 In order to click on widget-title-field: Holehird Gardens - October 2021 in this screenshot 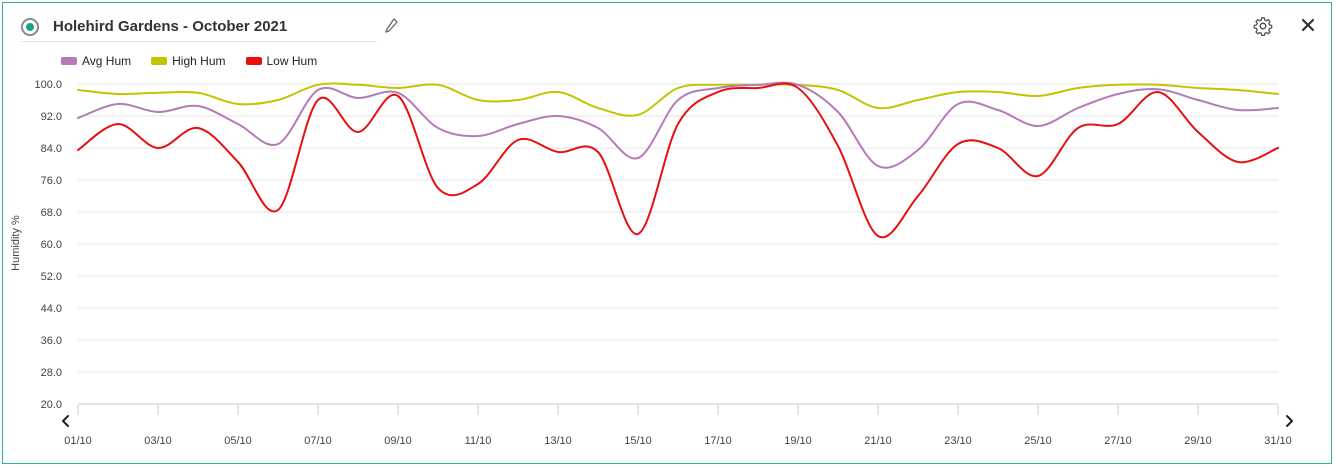, I will do `click(199, 28)`.